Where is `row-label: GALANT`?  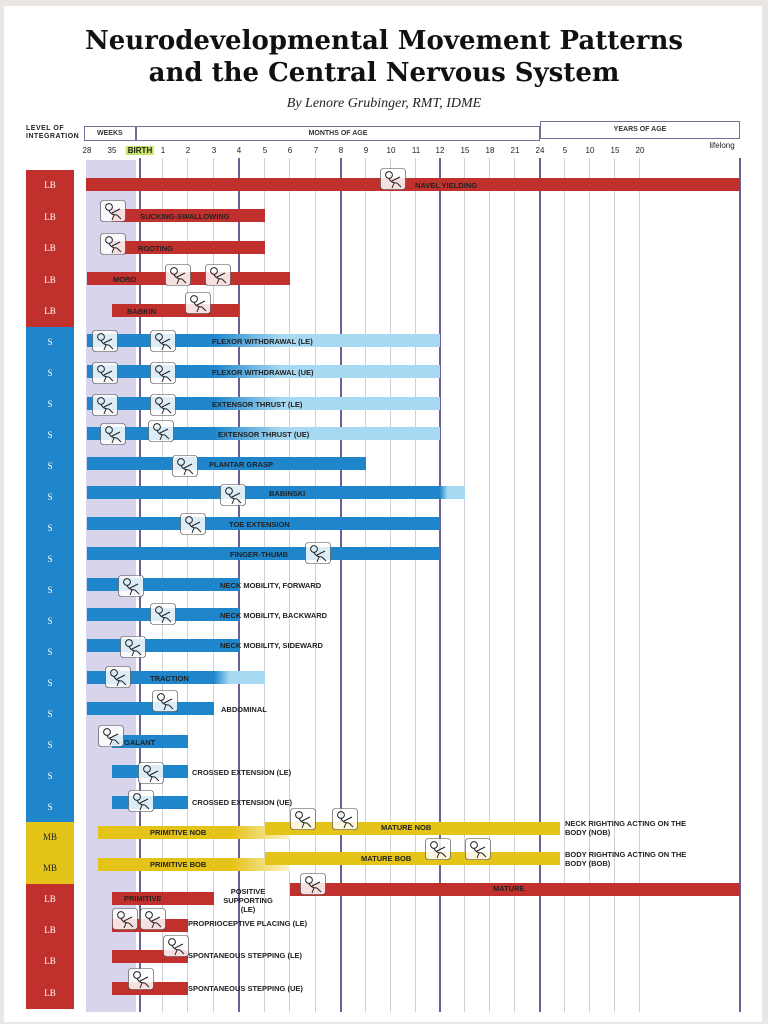
row-label: GALANT is located at coordinates (140, 742).